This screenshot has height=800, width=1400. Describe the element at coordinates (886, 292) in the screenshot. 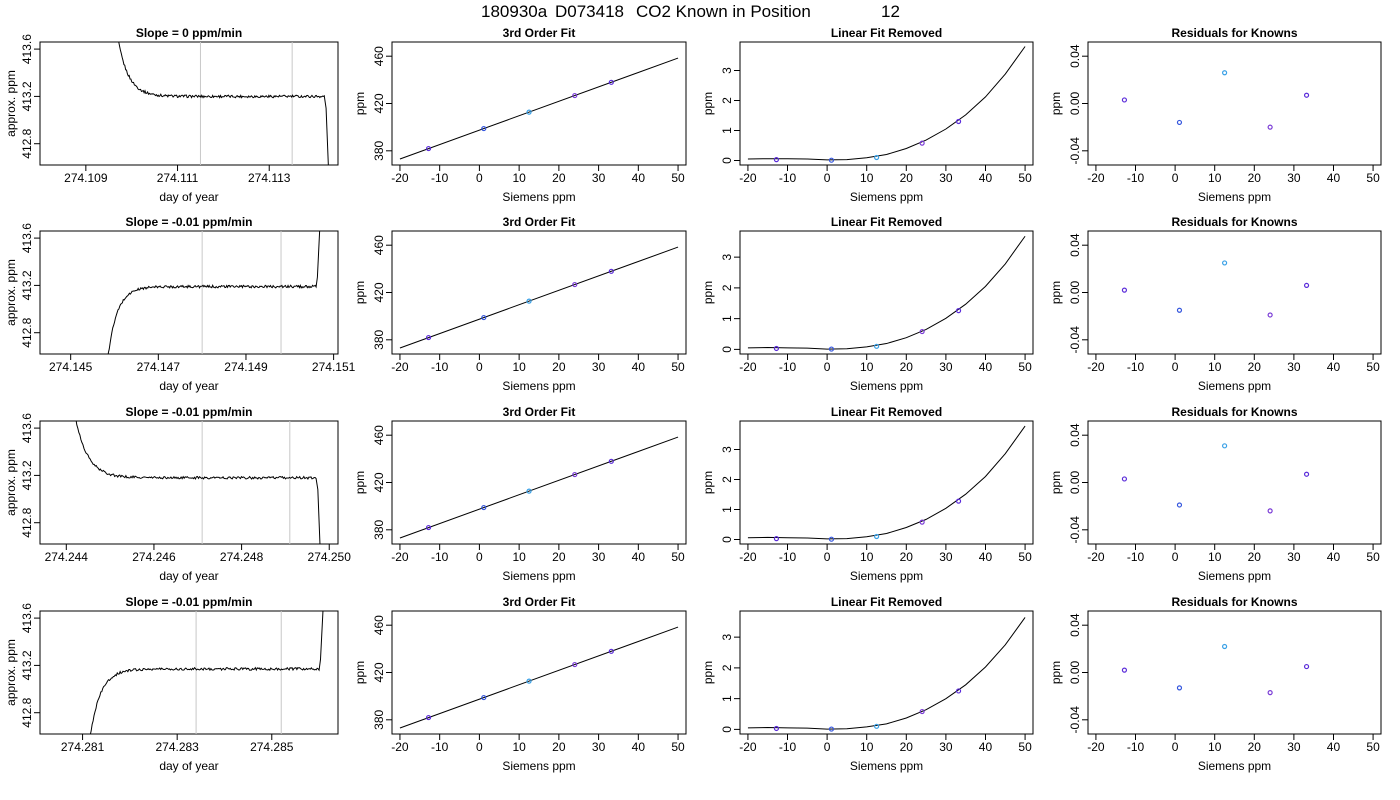

I see `cubic-fit-curve` at that location.